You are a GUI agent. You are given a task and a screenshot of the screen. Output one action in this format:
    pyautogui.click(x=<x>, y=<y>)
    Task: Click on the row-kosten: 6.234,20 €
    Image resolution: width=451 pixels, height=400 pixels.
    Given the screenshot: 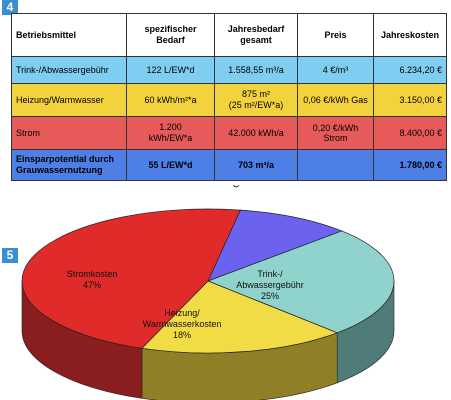 What is the action you would take?
    pyautogui.click(x=410, y=70)
    